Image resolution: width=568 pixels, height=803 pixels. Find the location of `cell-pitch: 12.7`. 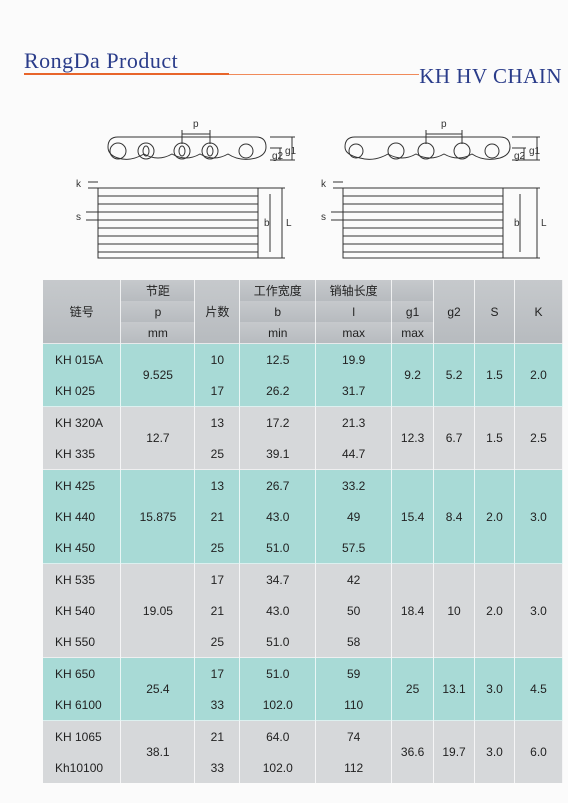

cell-pitch: 12.7 is located at coordinates (158, 438).